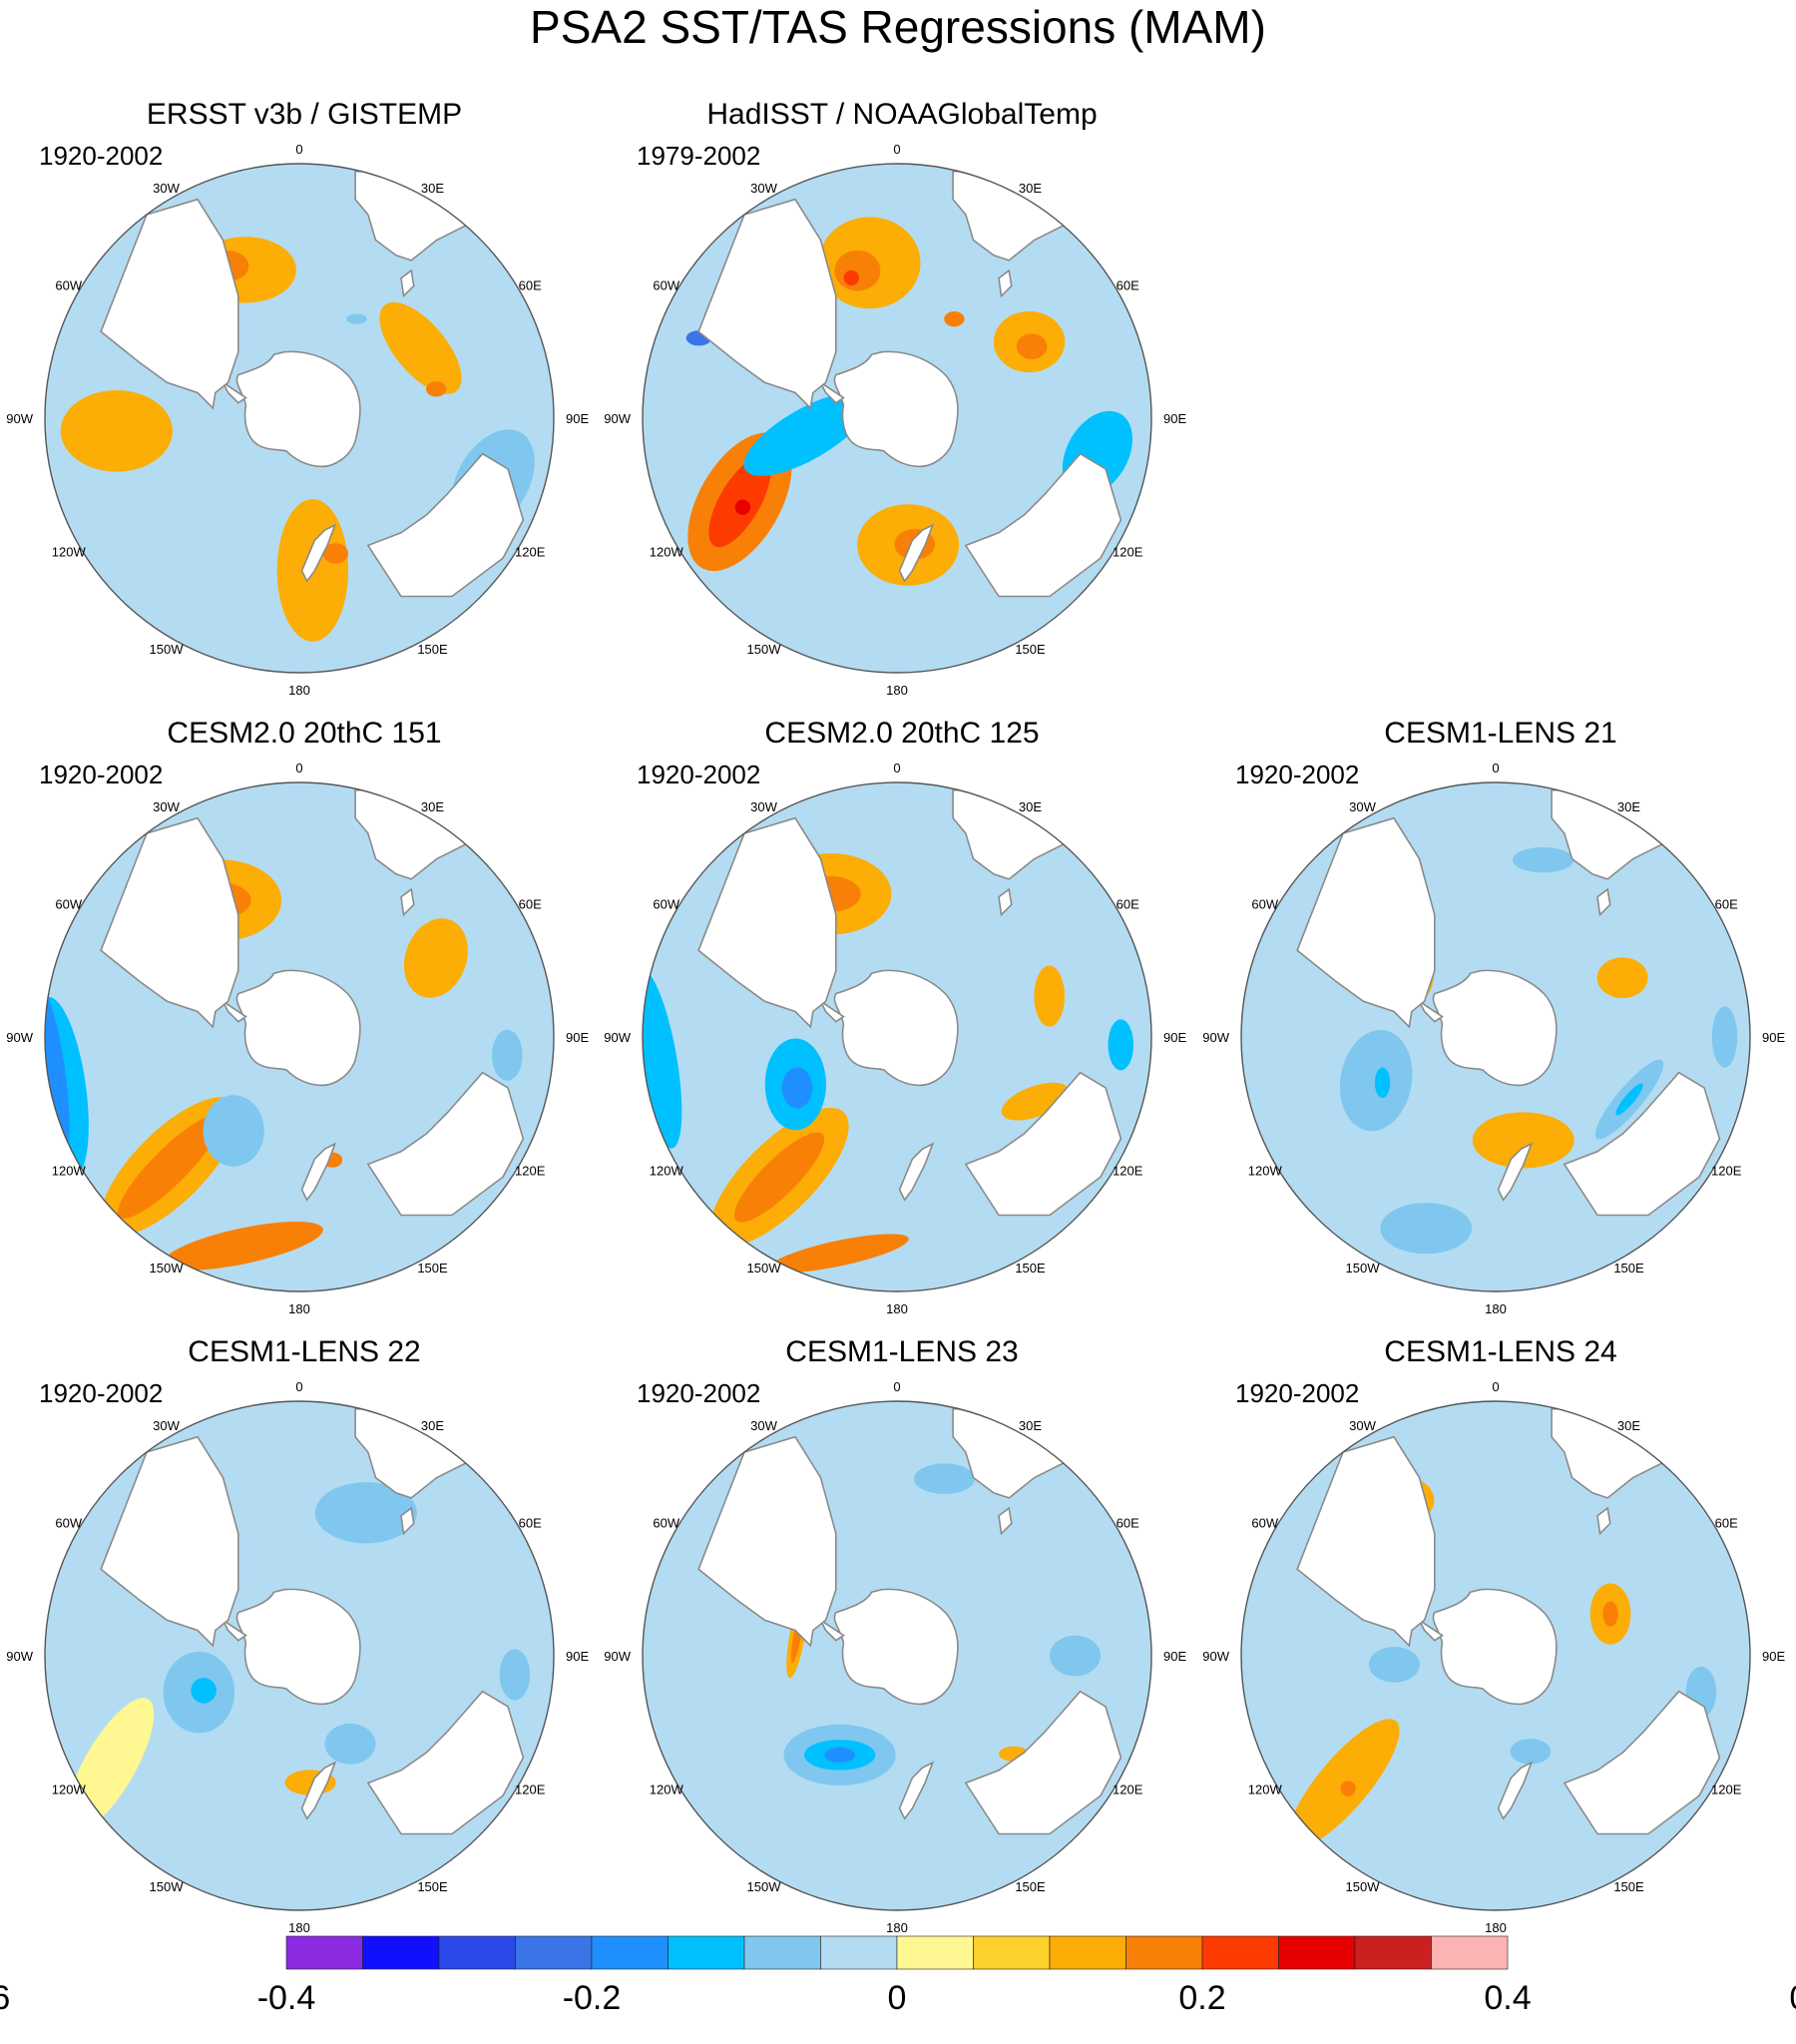 This screenshot has width=1796, height=2044. I want to click on panel-title: ERSST v3b / GISTEMP, so click(304, 114).